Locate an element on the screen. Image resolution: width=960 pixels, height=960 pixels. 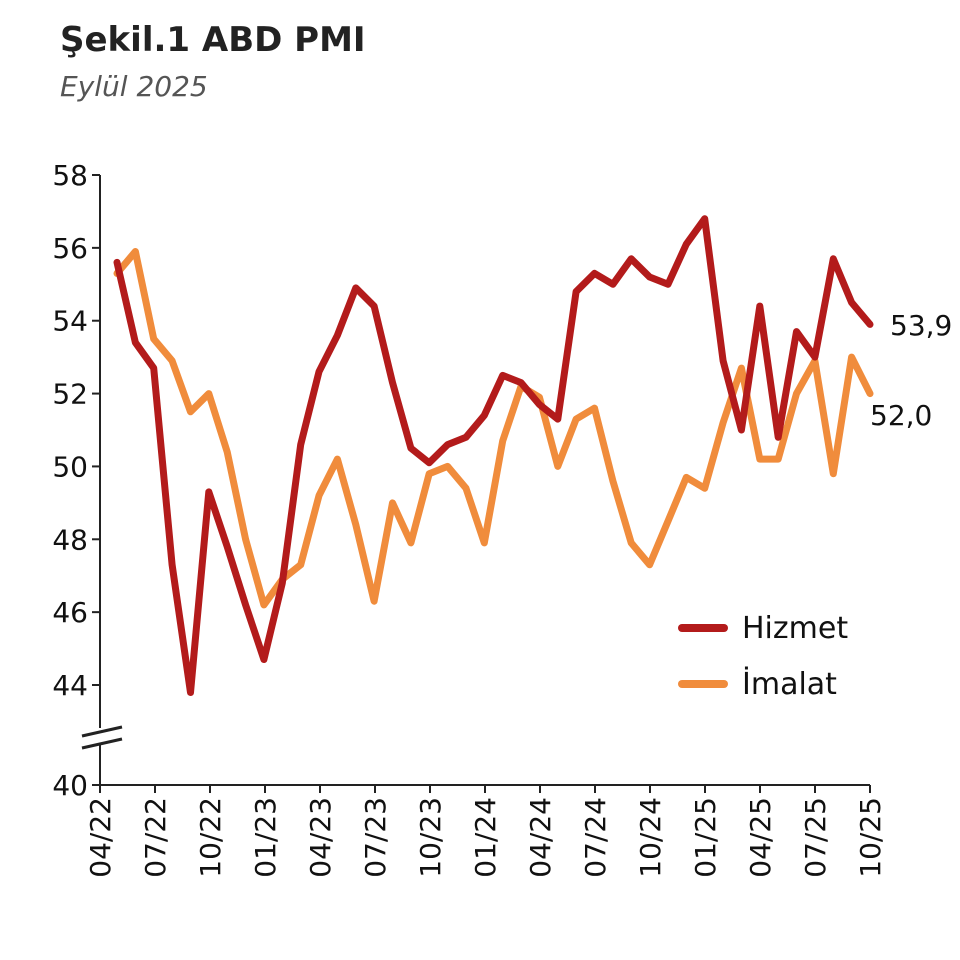
y-tick-label: 52 is located at coordinates (70, 394).